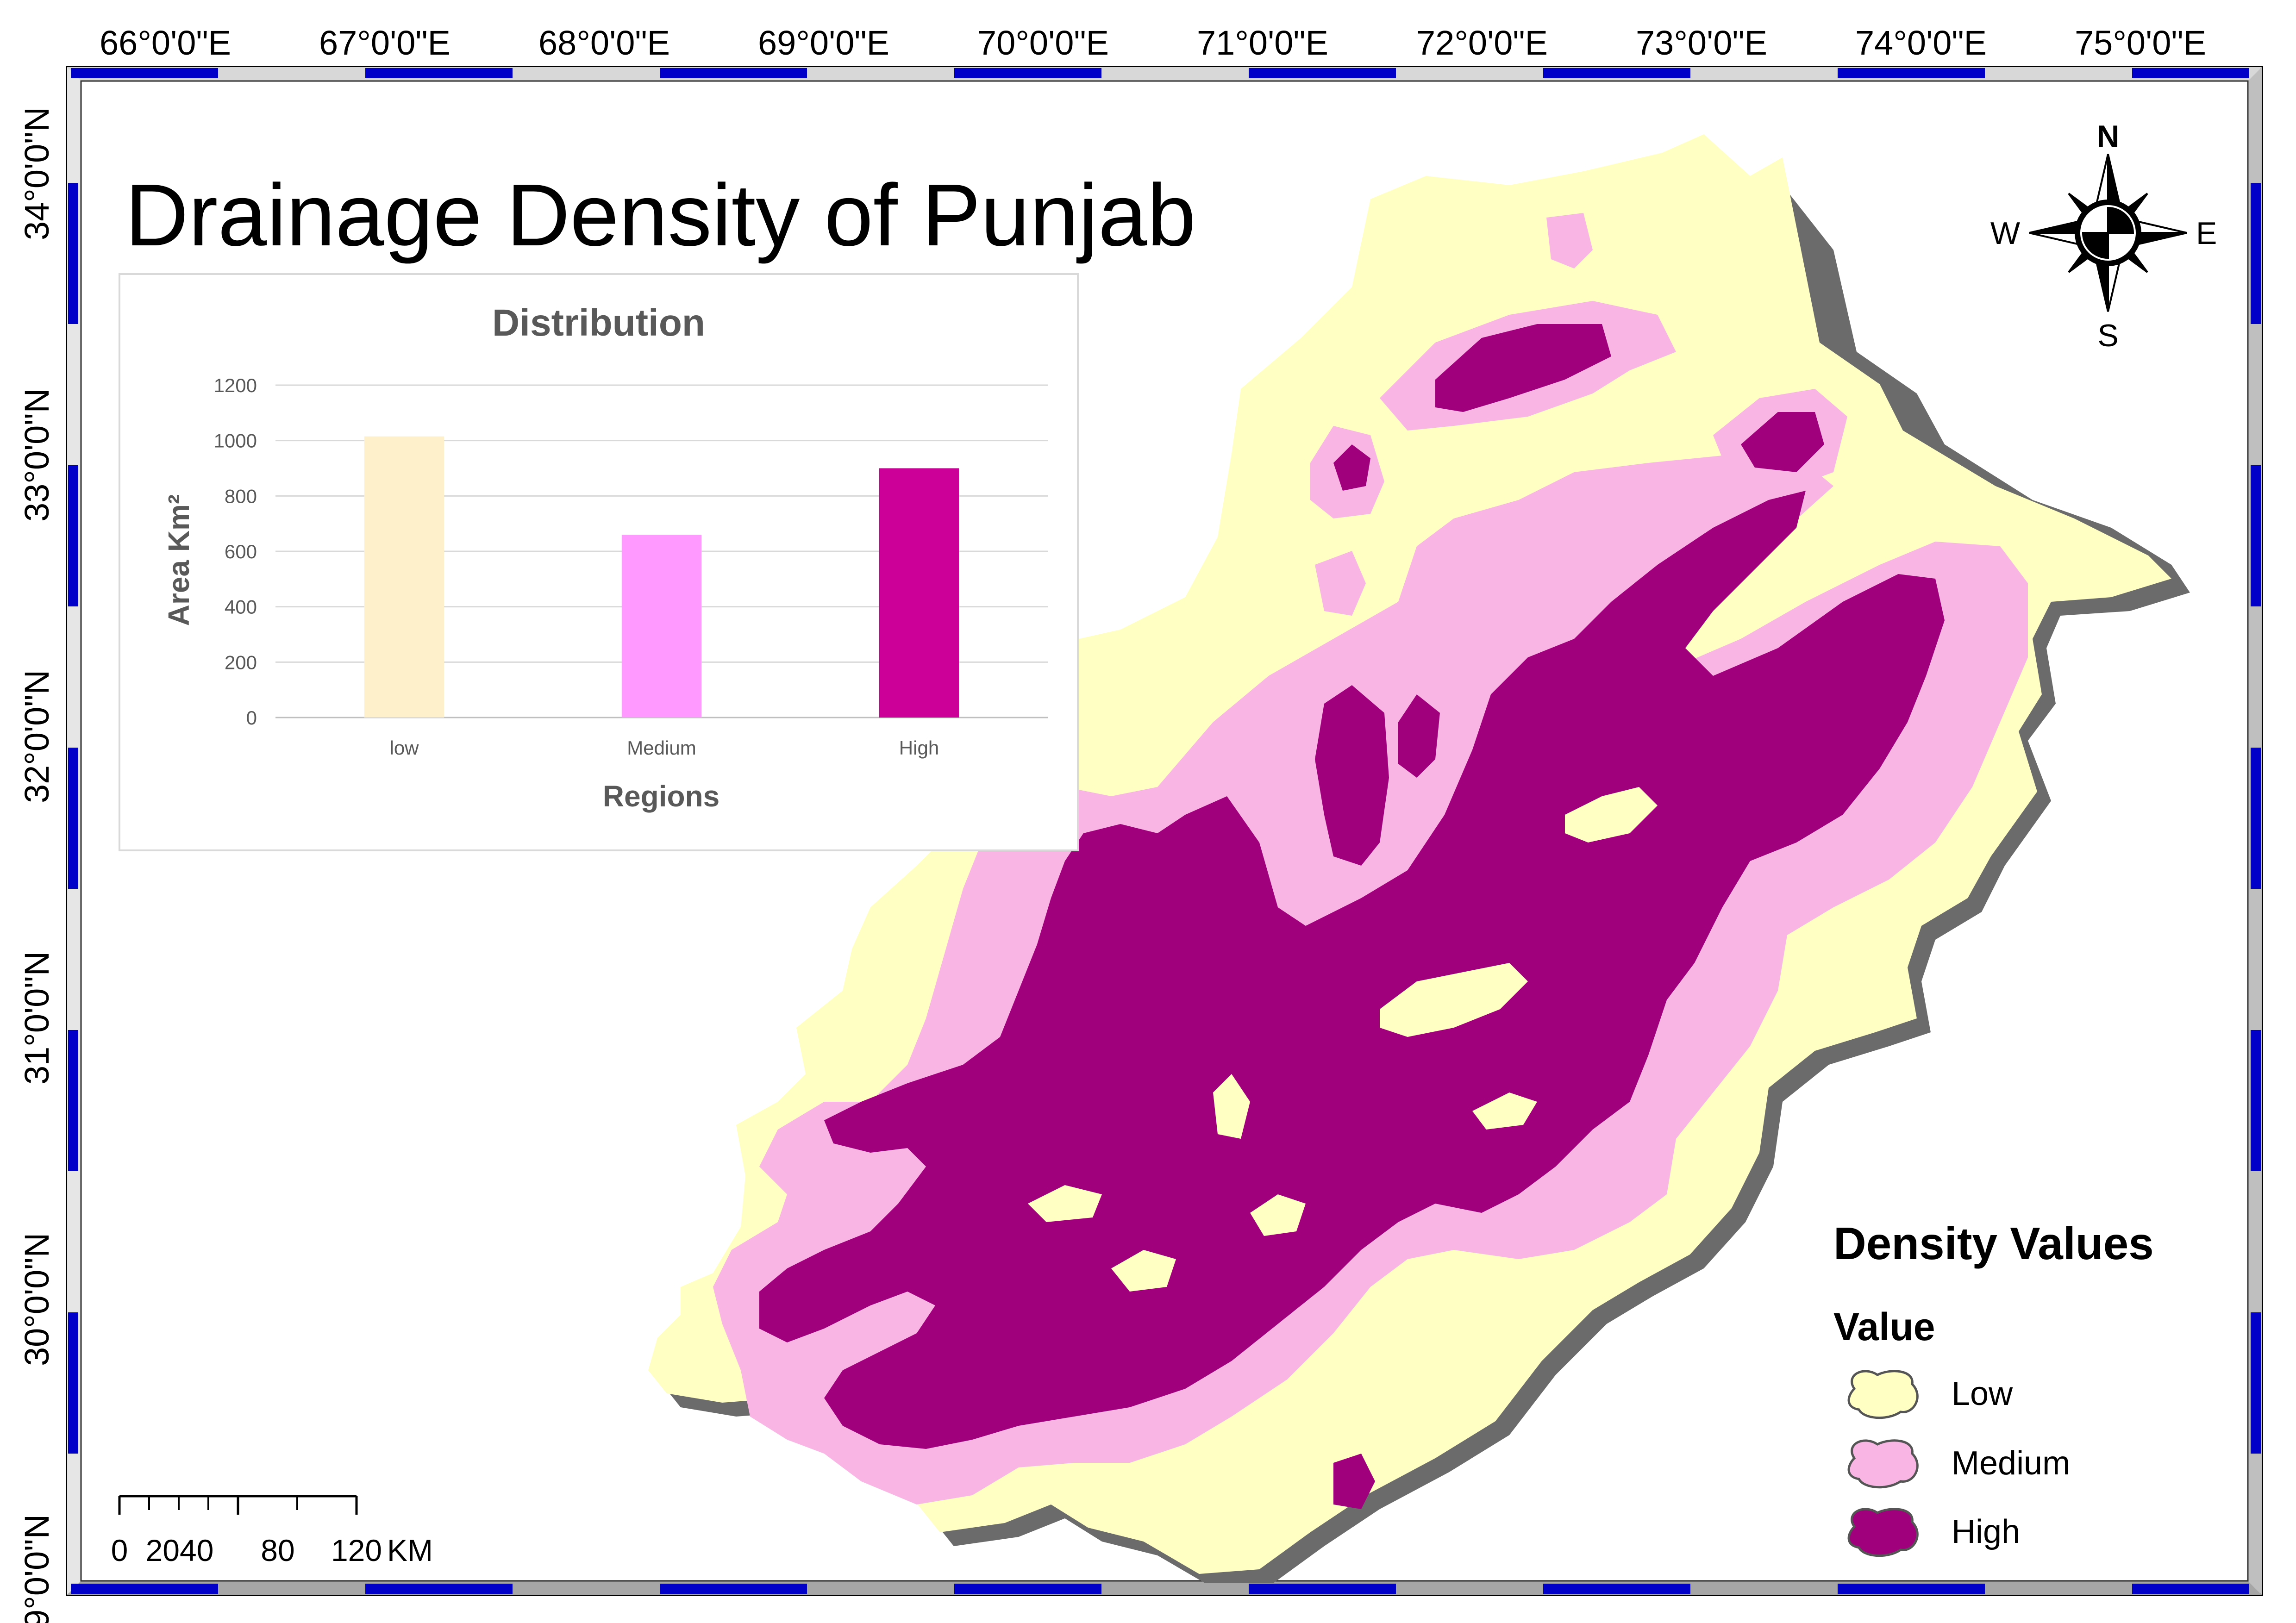 The height and width of the screenshot is (1623, 2296). What do you see at coordinates (404, 748) in the screenshot?
I see `chart-x-tick-label: low` at bounding box center [404, 748].